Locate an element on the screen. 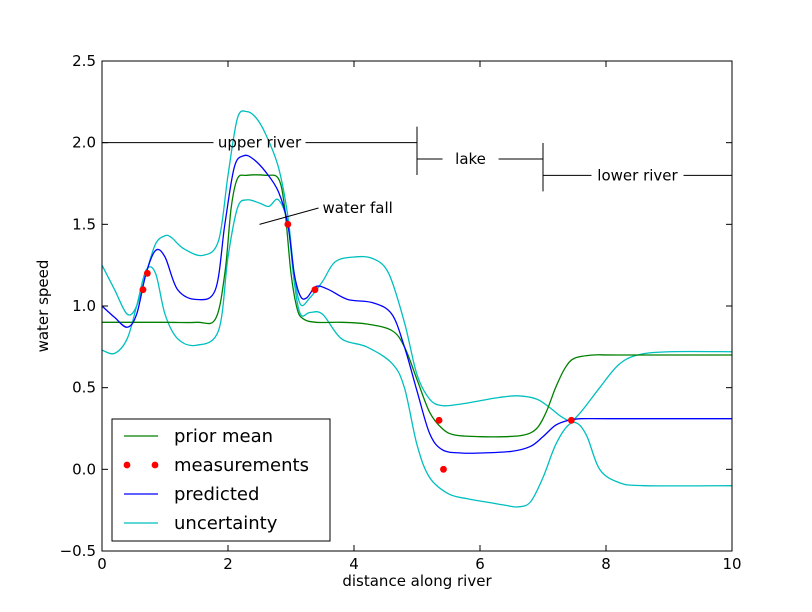  x-tick-label: 6 is located at coordinates (480, 564).